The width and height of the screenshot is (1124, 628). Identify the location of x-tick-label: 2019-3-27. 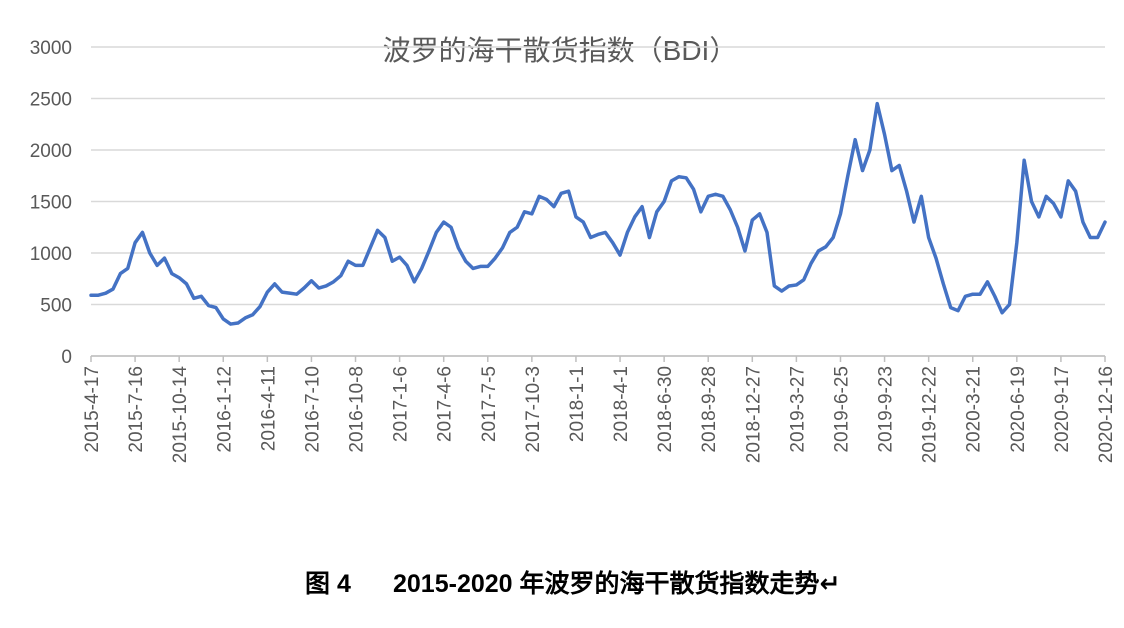
(797, 409).